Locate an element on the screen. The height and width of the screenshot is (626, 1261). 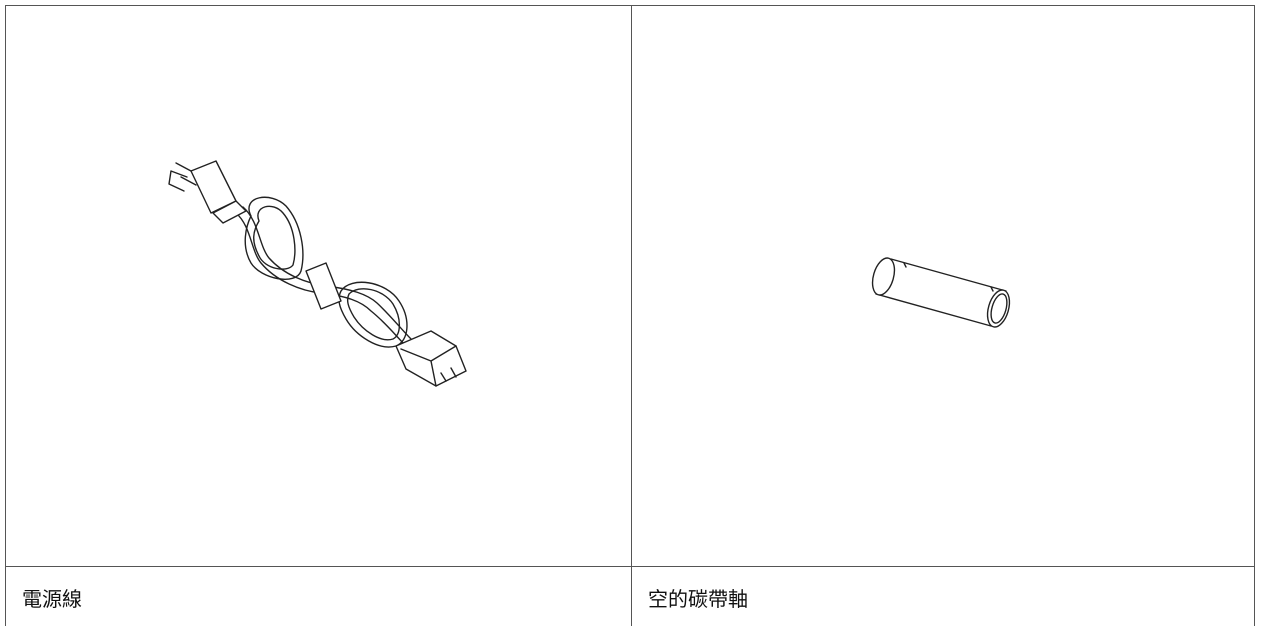
caption: 空的碳帶軸 is located at coordinates (698, 599).